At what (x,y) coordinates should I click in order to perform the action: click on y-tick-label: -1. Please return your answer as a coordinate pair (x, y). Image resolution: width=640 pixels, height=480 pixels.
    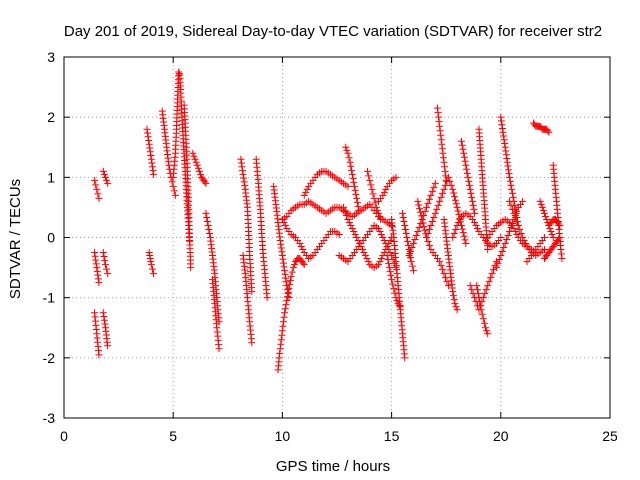
    Looking at the image, I should click on (49, 298).